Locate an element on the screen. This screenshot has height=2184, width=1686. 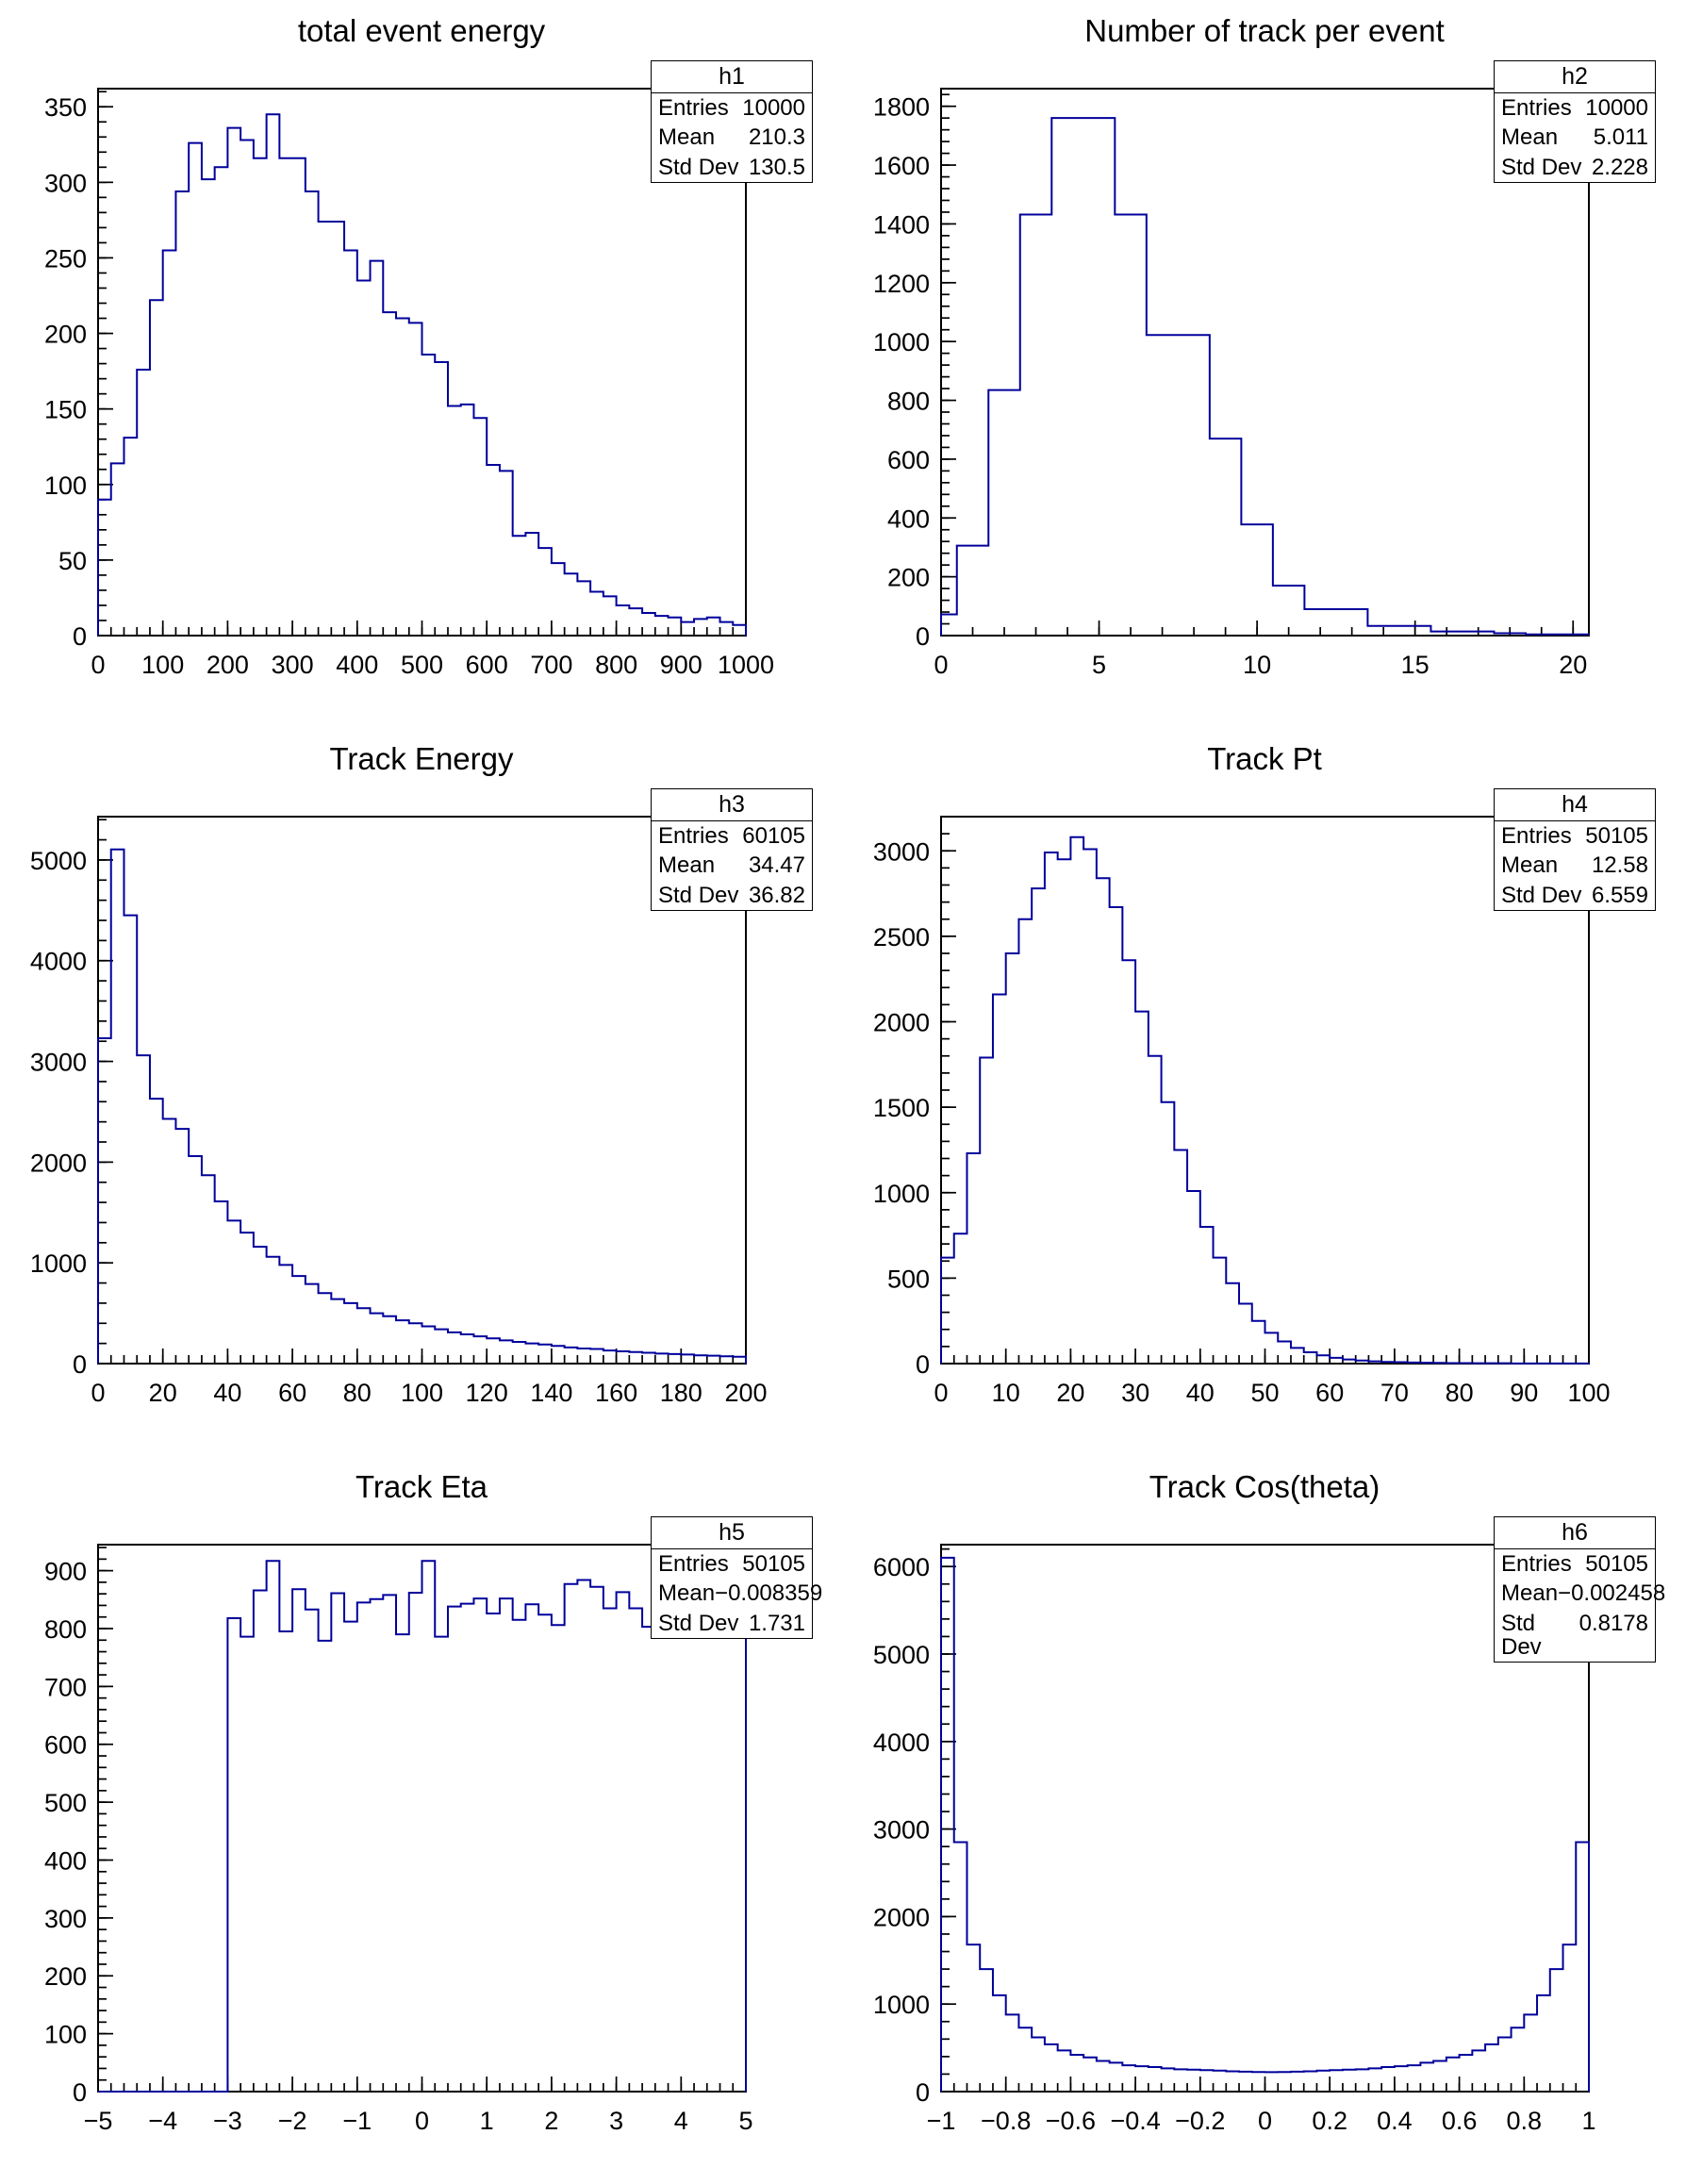
y-tick-label: 150 is located at coordinates (65, 410).